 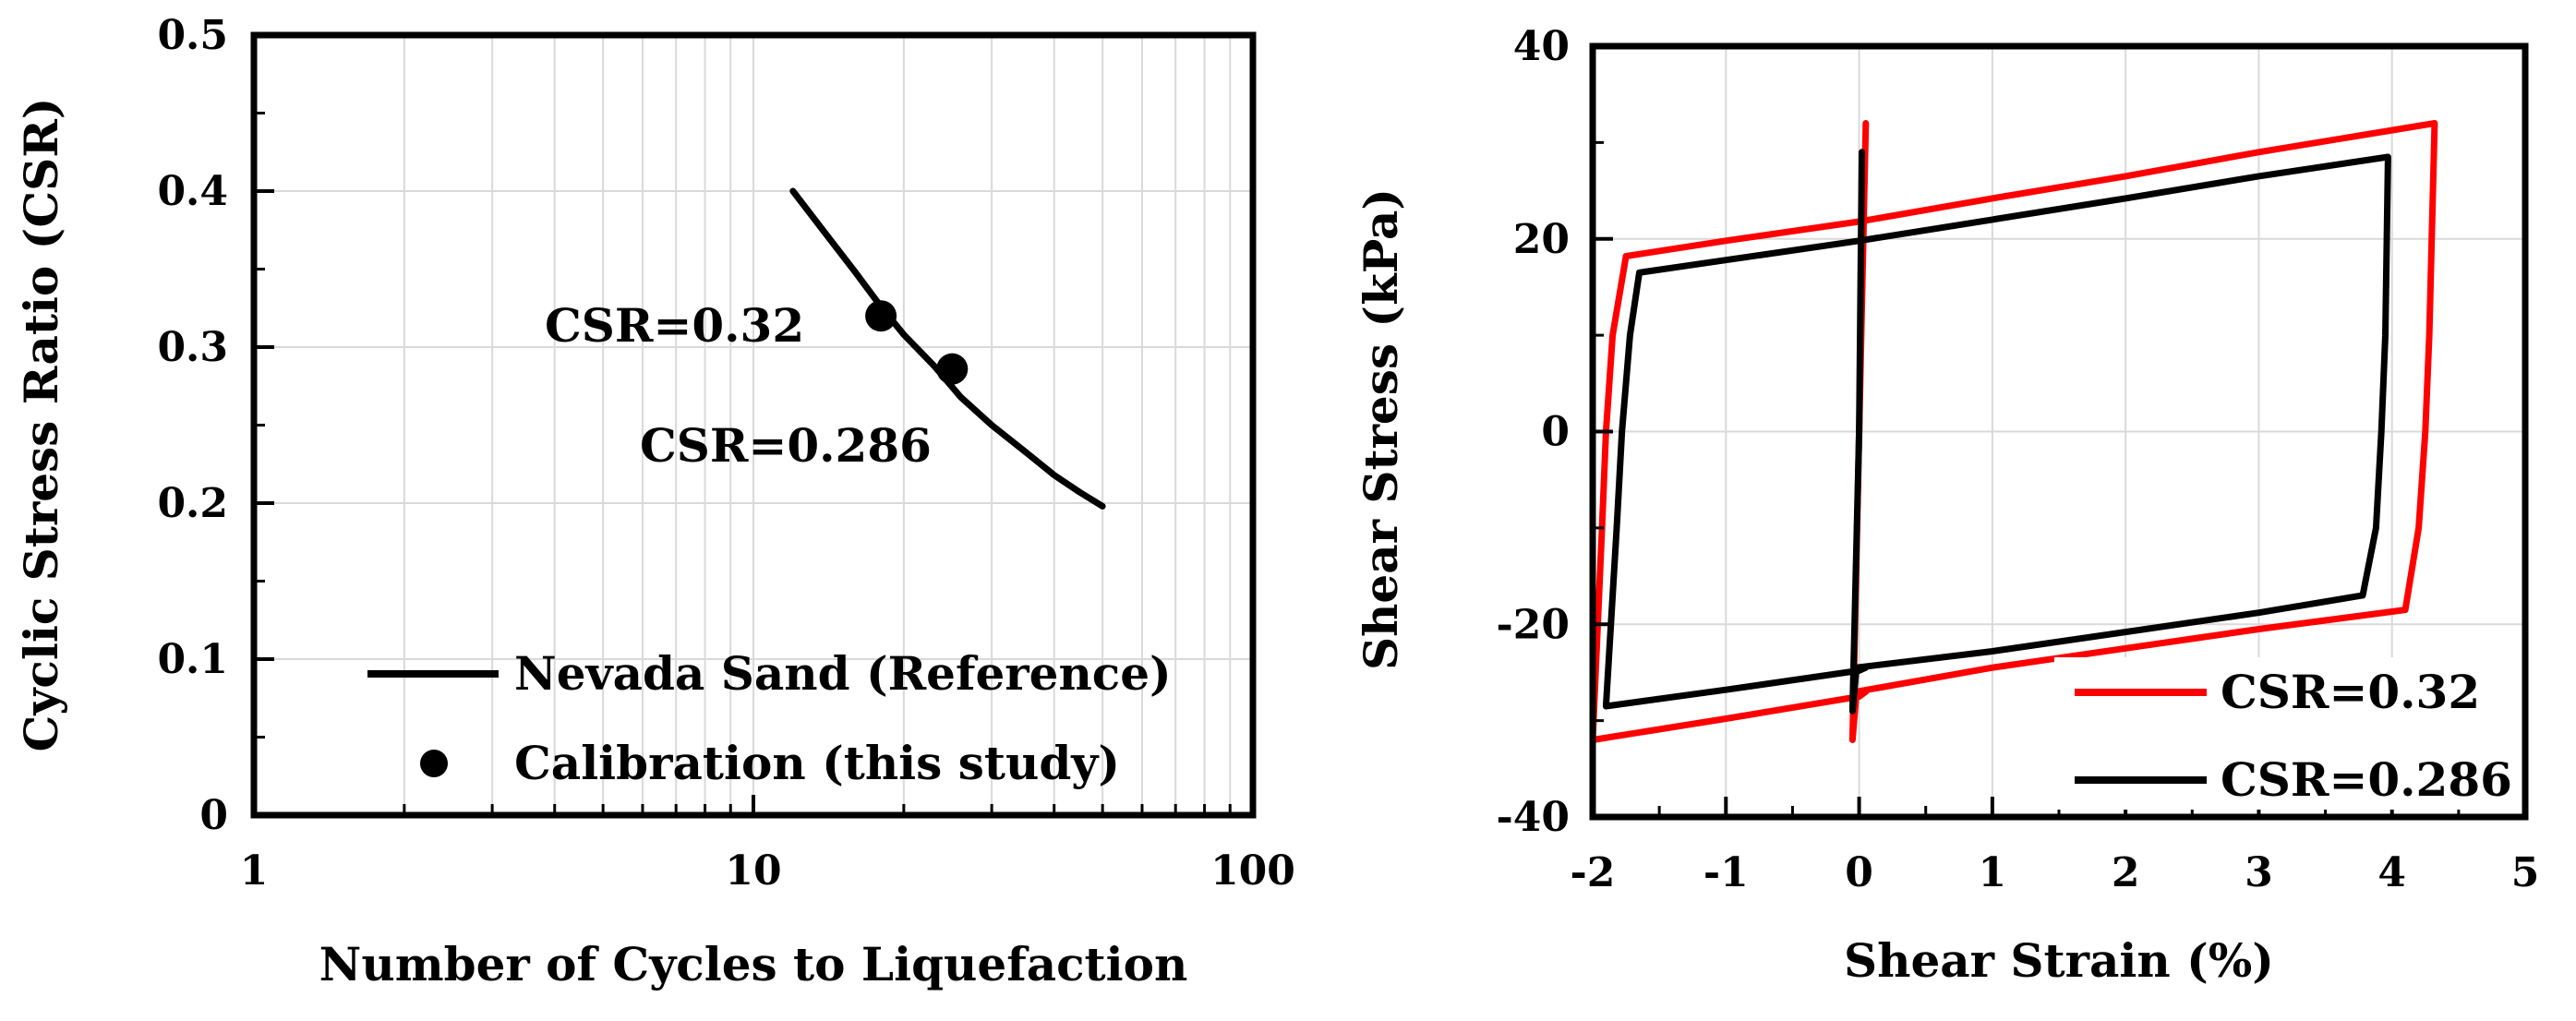 What do you see at coordinates (1252, 871) in the screenshot?
I see `cycles-chart-x-tick-label: 100` at bounding box center [1252, 871].